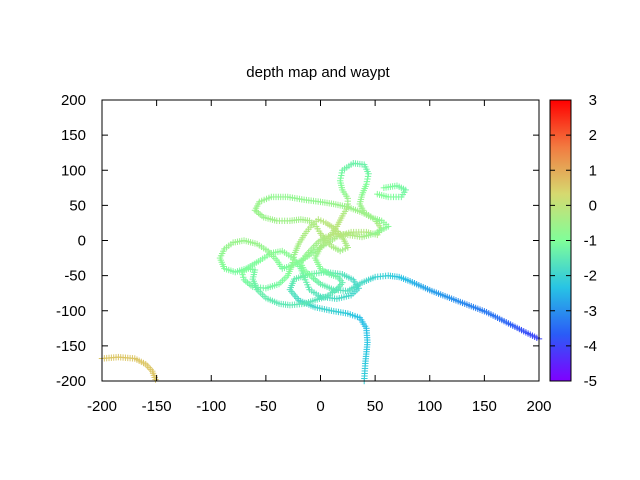  What do you see at coordinates (77, 205) in the screenshot?
I see `y-tick-label: 50` at bounding box center [77, 205].